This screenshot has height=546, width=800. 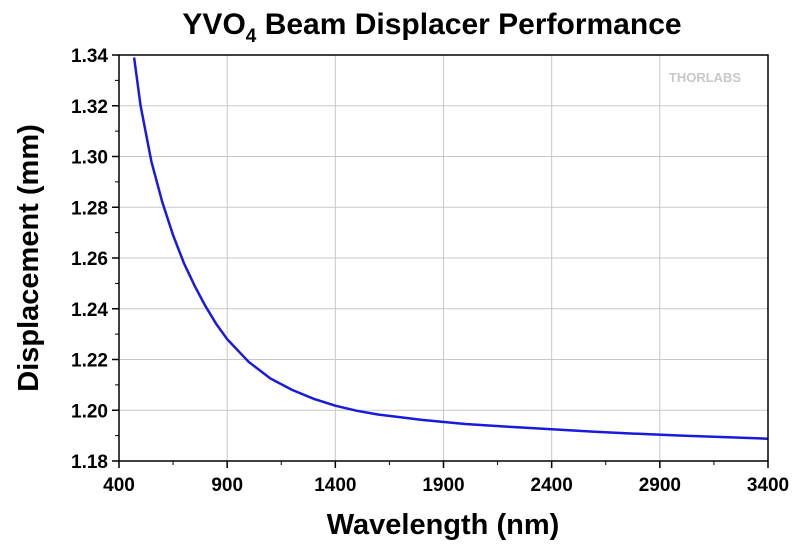 I want to click on x-tick-label: 2400, so click(x=552, y=485).